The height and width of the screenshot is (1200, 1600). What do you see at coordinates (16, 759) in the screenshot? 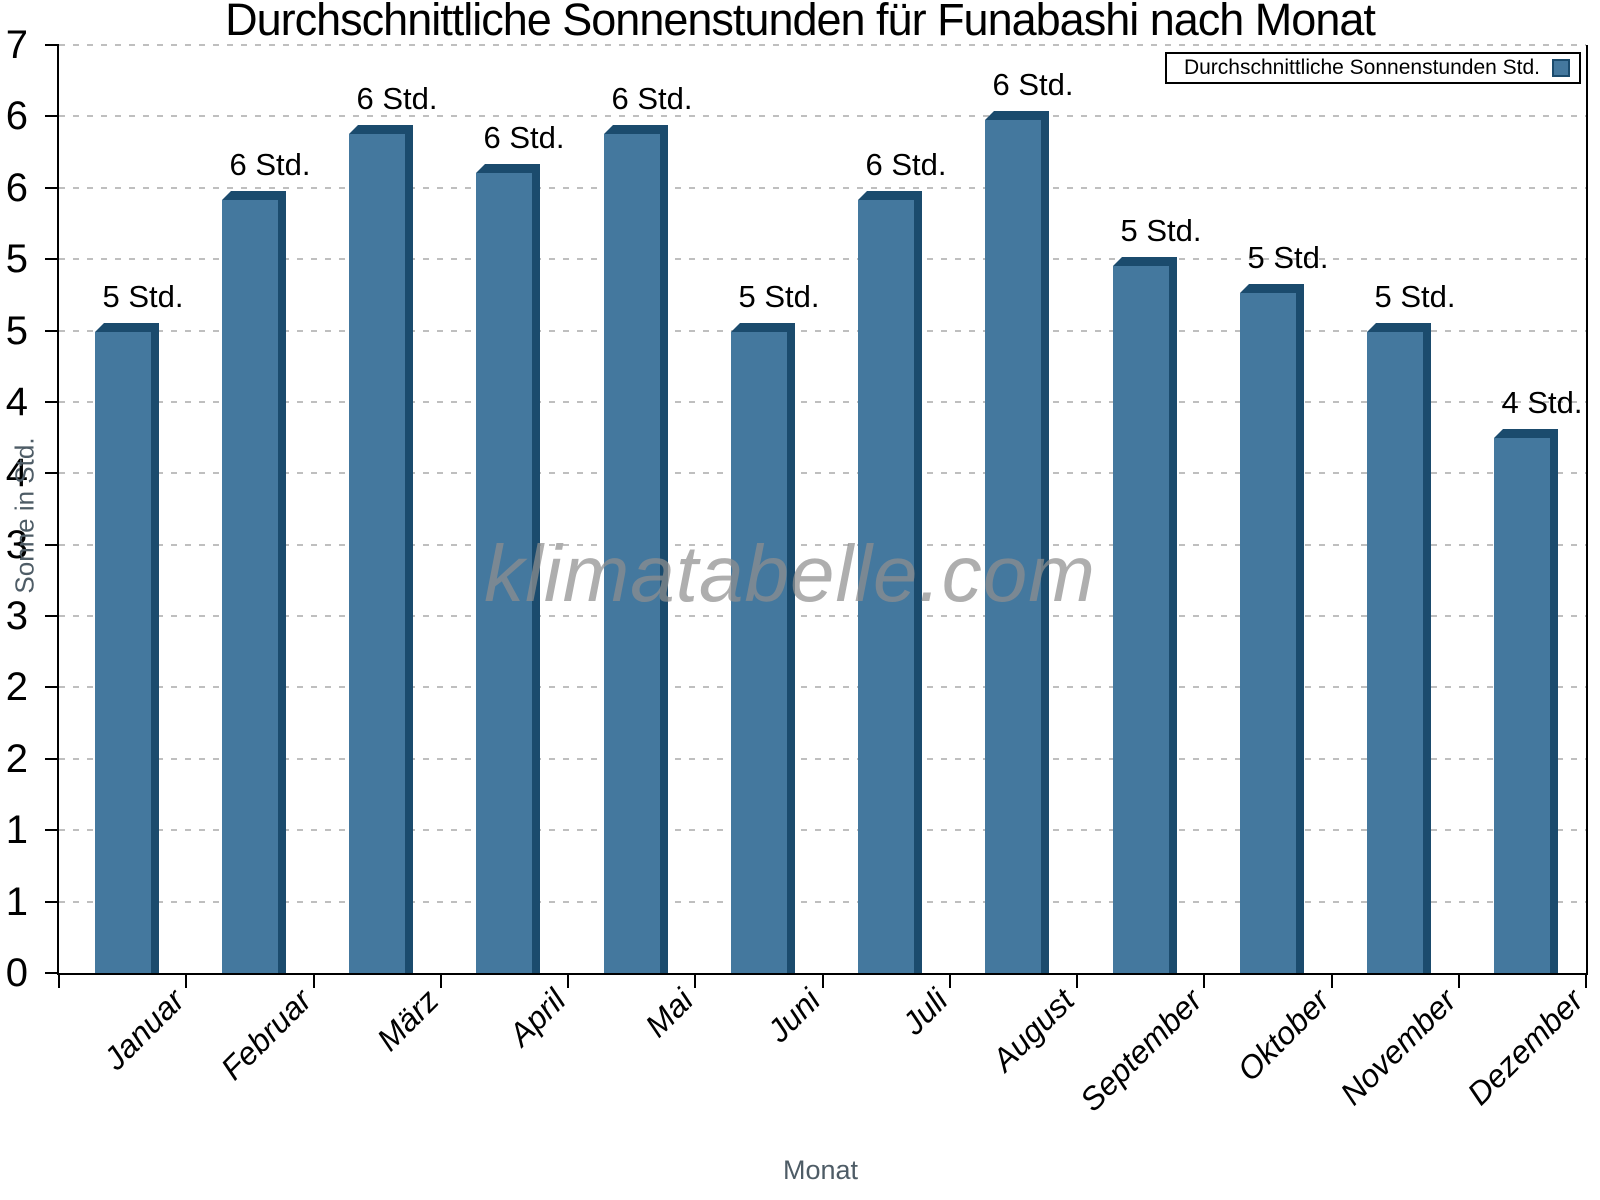
I see `y-axis-tick-label: 2` at bounding box center [16, 759].